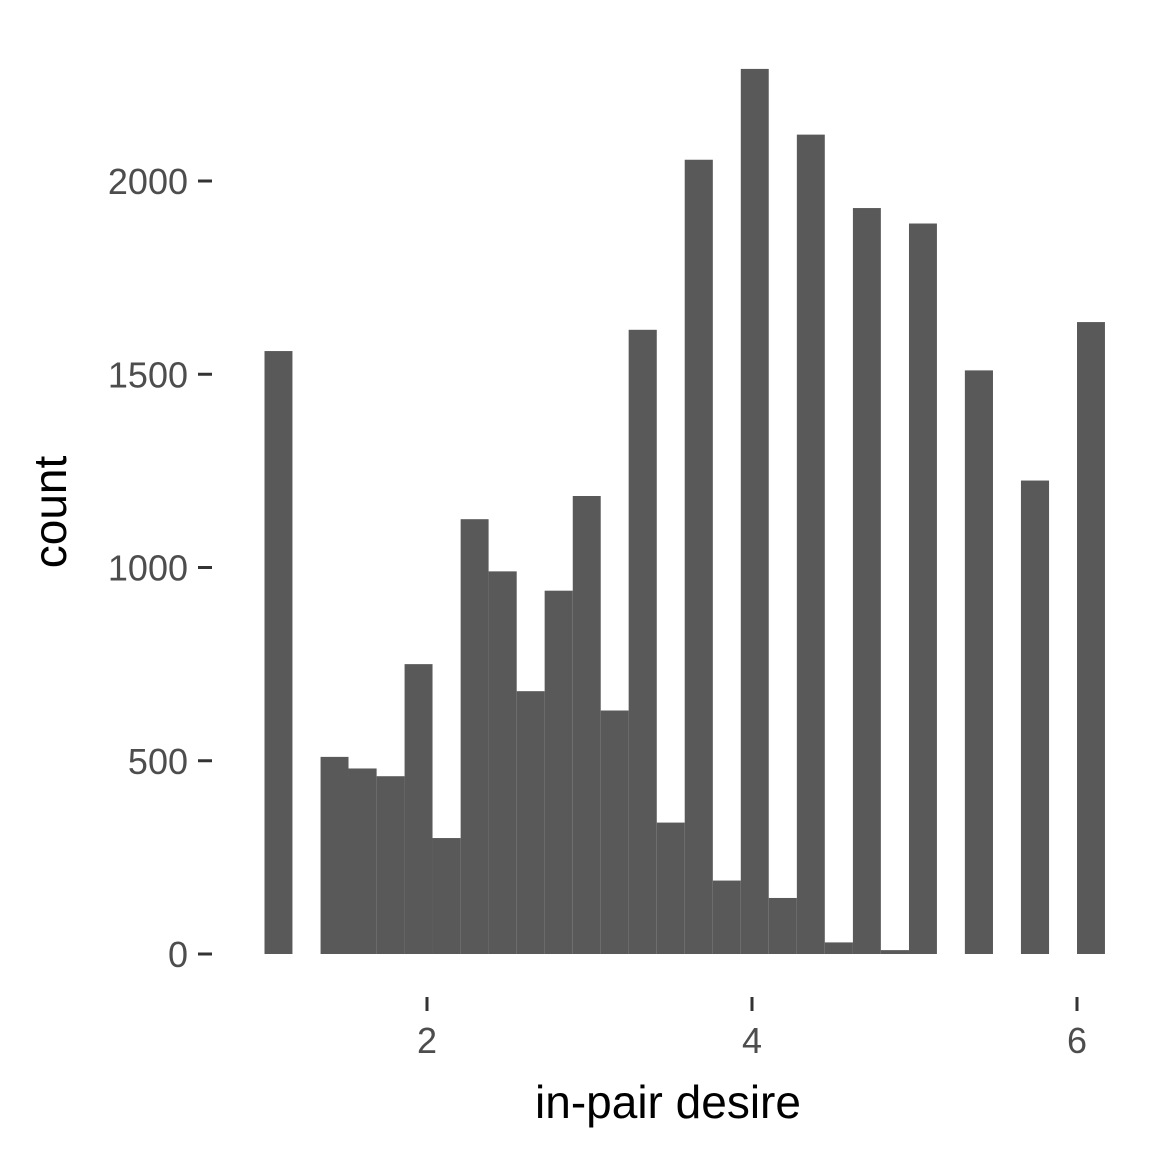 The height and width of the screenshot is (1152, 1152). What do you see at coordinates (752, 1040) in the screenshot?
I see `x-tick-label-4: 4` at bounding box center [752, 1040].